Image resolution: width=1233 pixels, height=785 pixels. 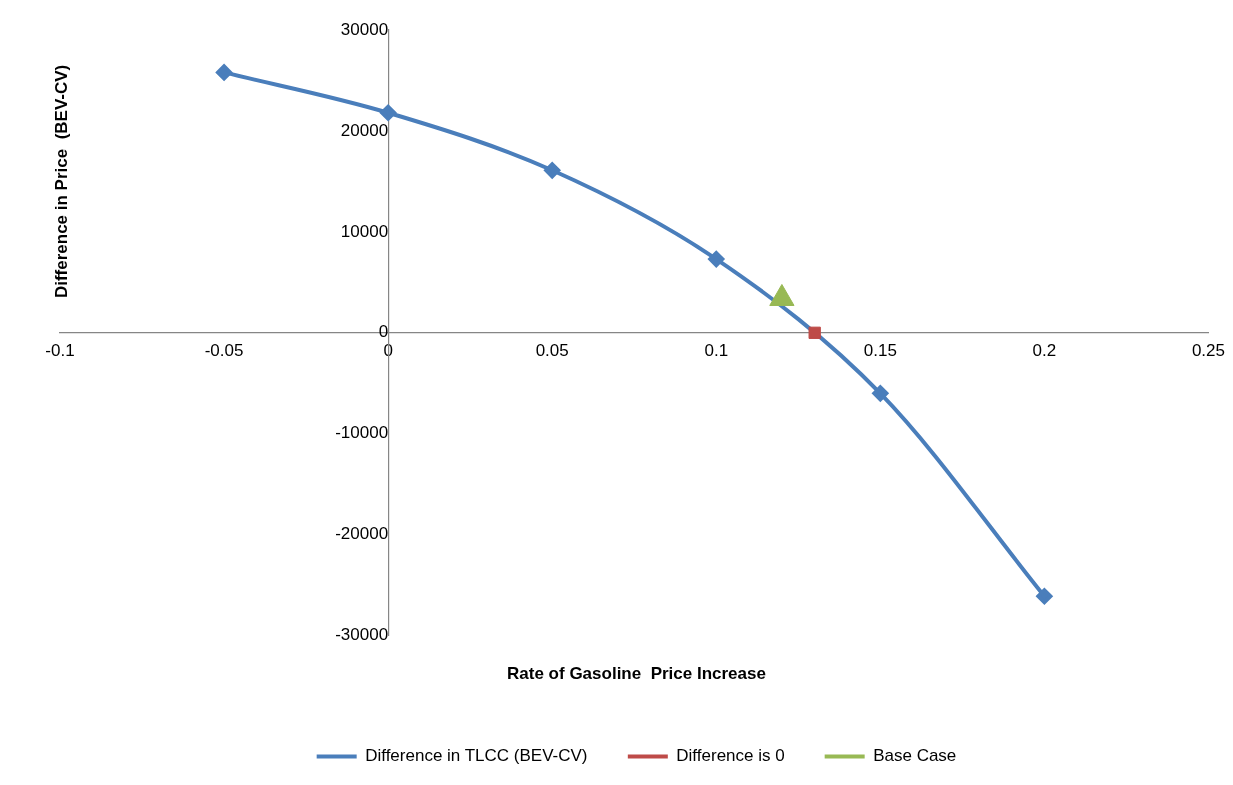 I want to click on y-axis-title: Difference in Price (BEV-CV), so click(x=61, y=181).